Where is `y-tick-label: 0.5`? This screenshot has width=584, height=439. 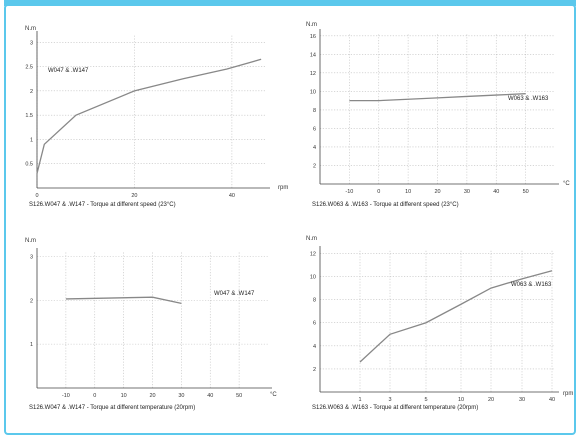 y-tick-label: 0.5 is located at coordinates (29, 165).